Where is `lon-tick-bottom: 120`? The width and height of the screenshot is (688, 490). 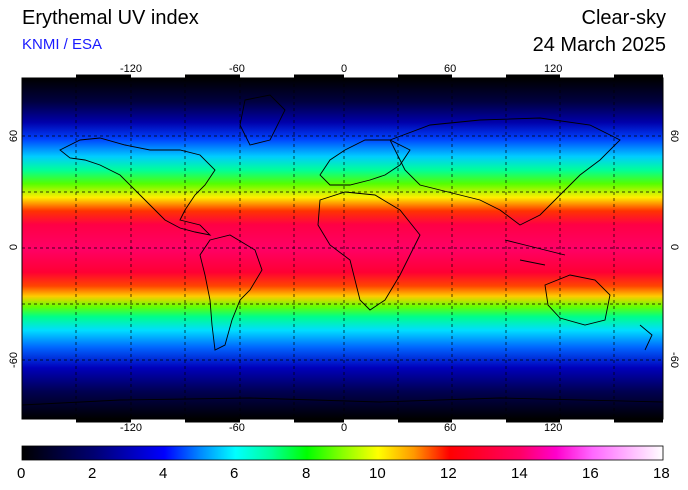 lon-tick-bottom: 120 is located at coordinates (553, 428).